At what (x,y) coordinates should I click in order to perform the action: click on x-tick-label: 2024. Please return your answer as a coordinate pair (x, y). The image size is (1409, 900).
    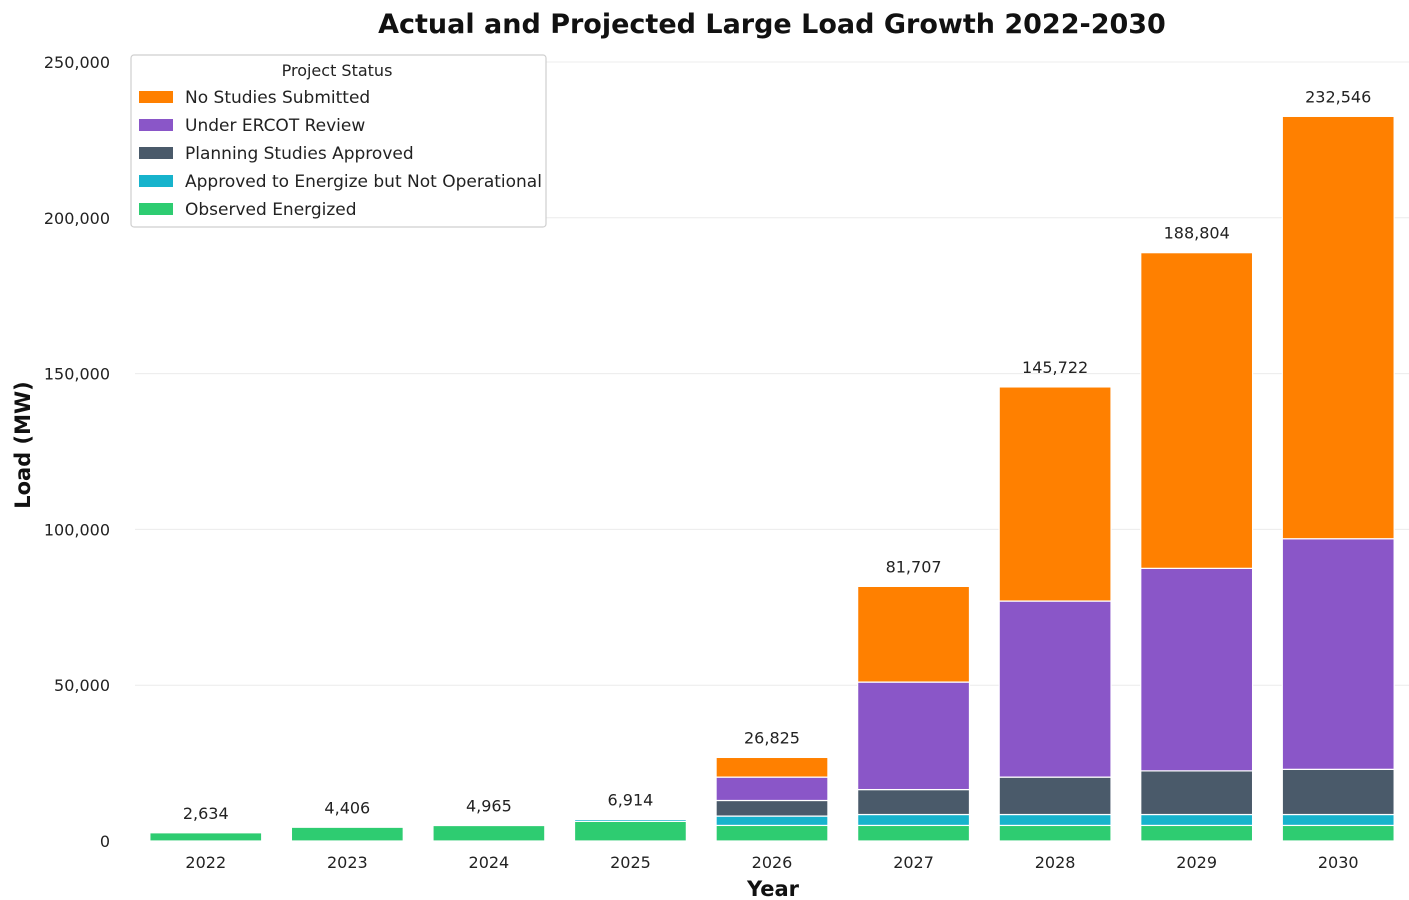
    Looking at the image, I should click on (489, 862).